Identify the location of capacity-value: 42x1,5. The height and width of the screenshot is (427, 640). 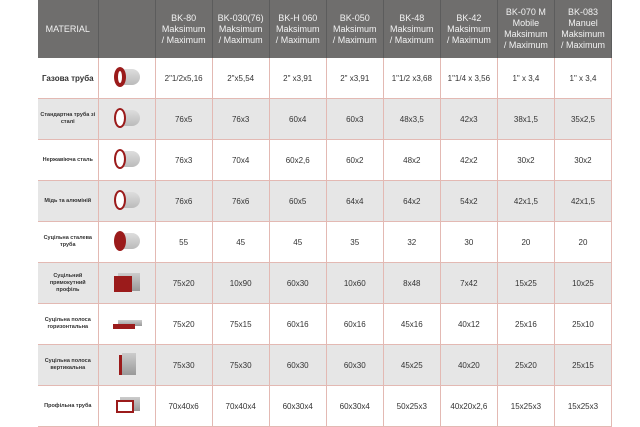
(583, 201).